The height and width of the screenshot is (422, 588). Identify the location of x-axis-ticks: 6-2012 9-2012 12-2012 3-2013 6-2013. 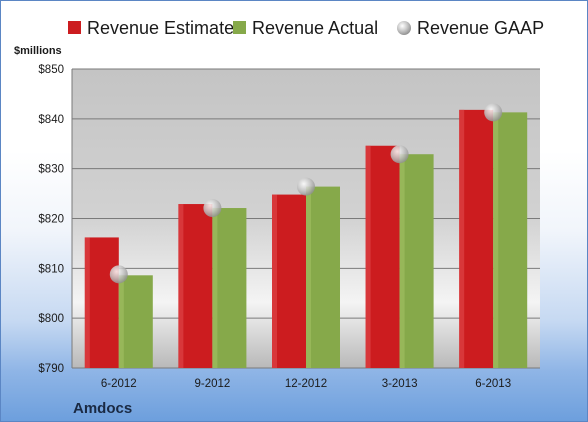
(306, 384).